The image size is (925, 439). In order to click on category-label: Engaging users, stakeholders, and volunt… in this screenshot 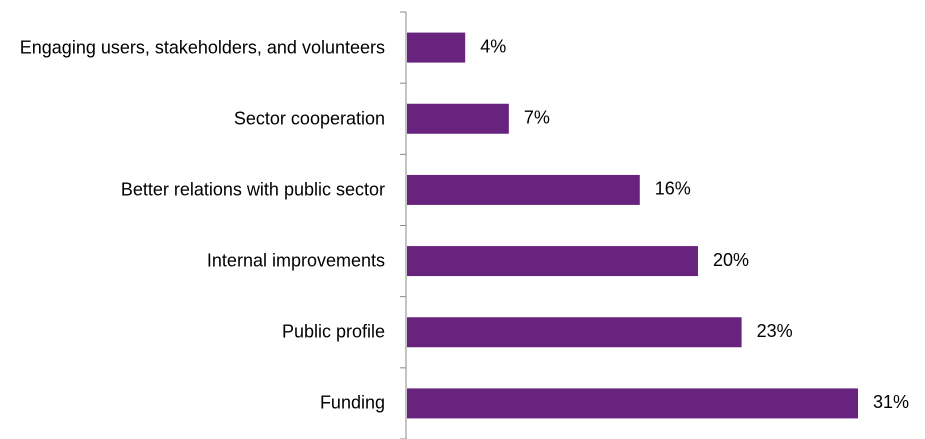, I will do `click(202, 47)`.